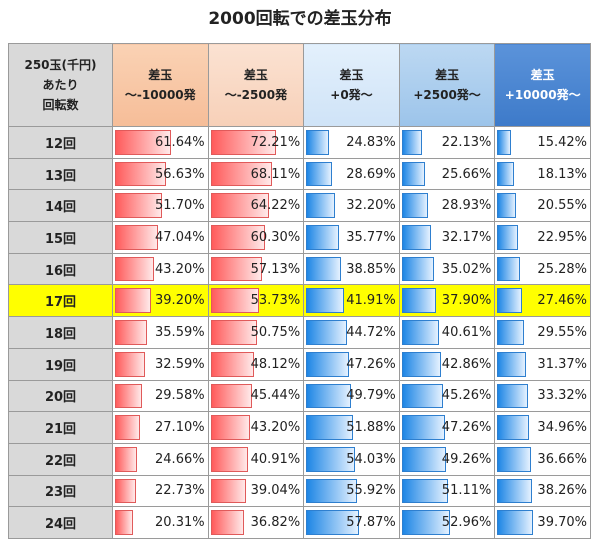  Describe the element at coordinates (299, 206) in the screenshot. I see `table-row: 14回 51.70% 64.22% 32.20% 28.93% 20.55%` at that location.